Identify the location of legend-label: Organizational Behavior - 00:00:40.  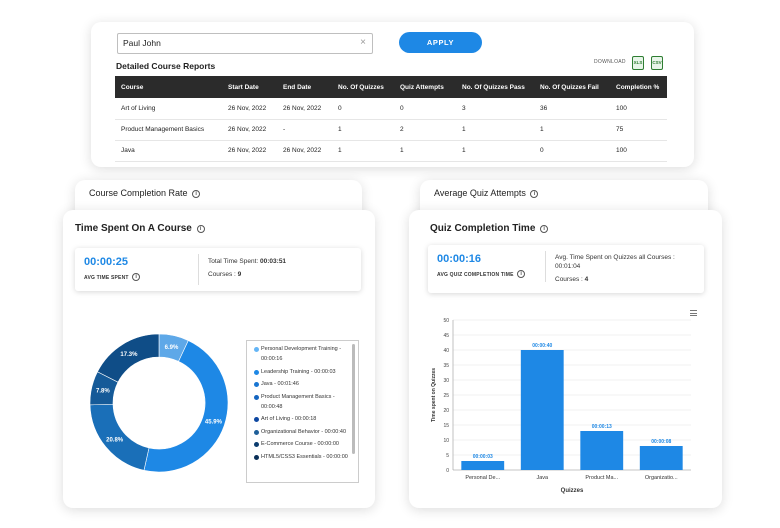
(303, 431).